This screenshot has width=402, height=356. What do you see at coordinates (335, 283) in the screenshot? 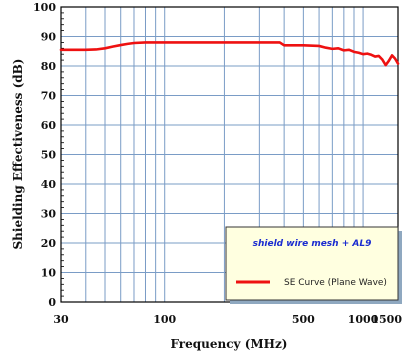
I see `legend-entry-label: SE Curve (Plane Wave)` at bounding box center [335, 283].